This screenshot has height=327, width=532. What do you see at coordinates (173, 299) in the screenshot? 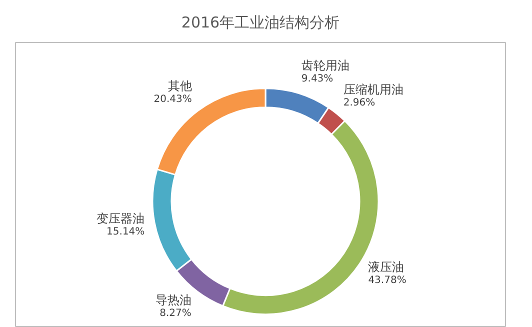
I see `slice-label: 导热油` at bounding box center [173, 299].